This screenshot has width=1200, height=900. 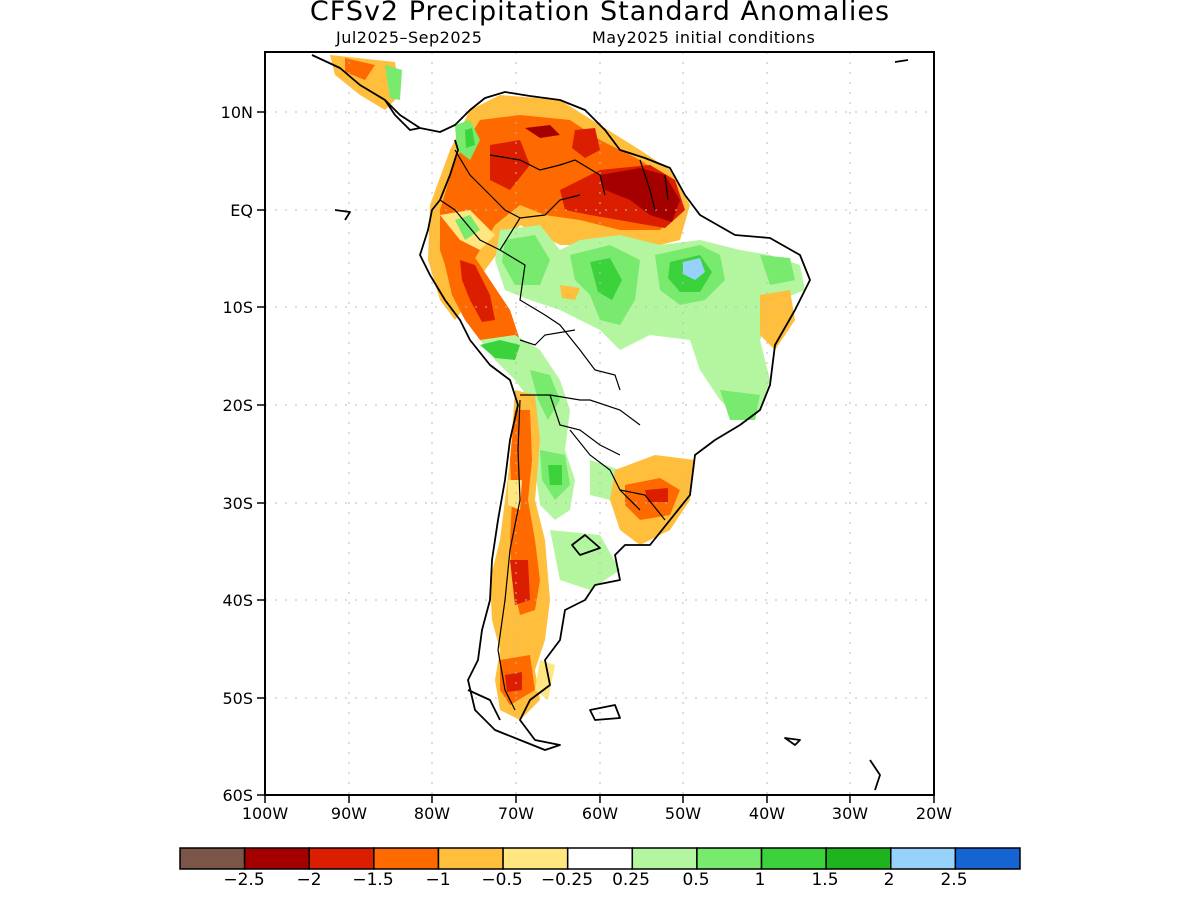 What do you see at coordinates (516, 813) in the screenshot?
I see `lon-label: 70W` at bounding box center [516, 813].